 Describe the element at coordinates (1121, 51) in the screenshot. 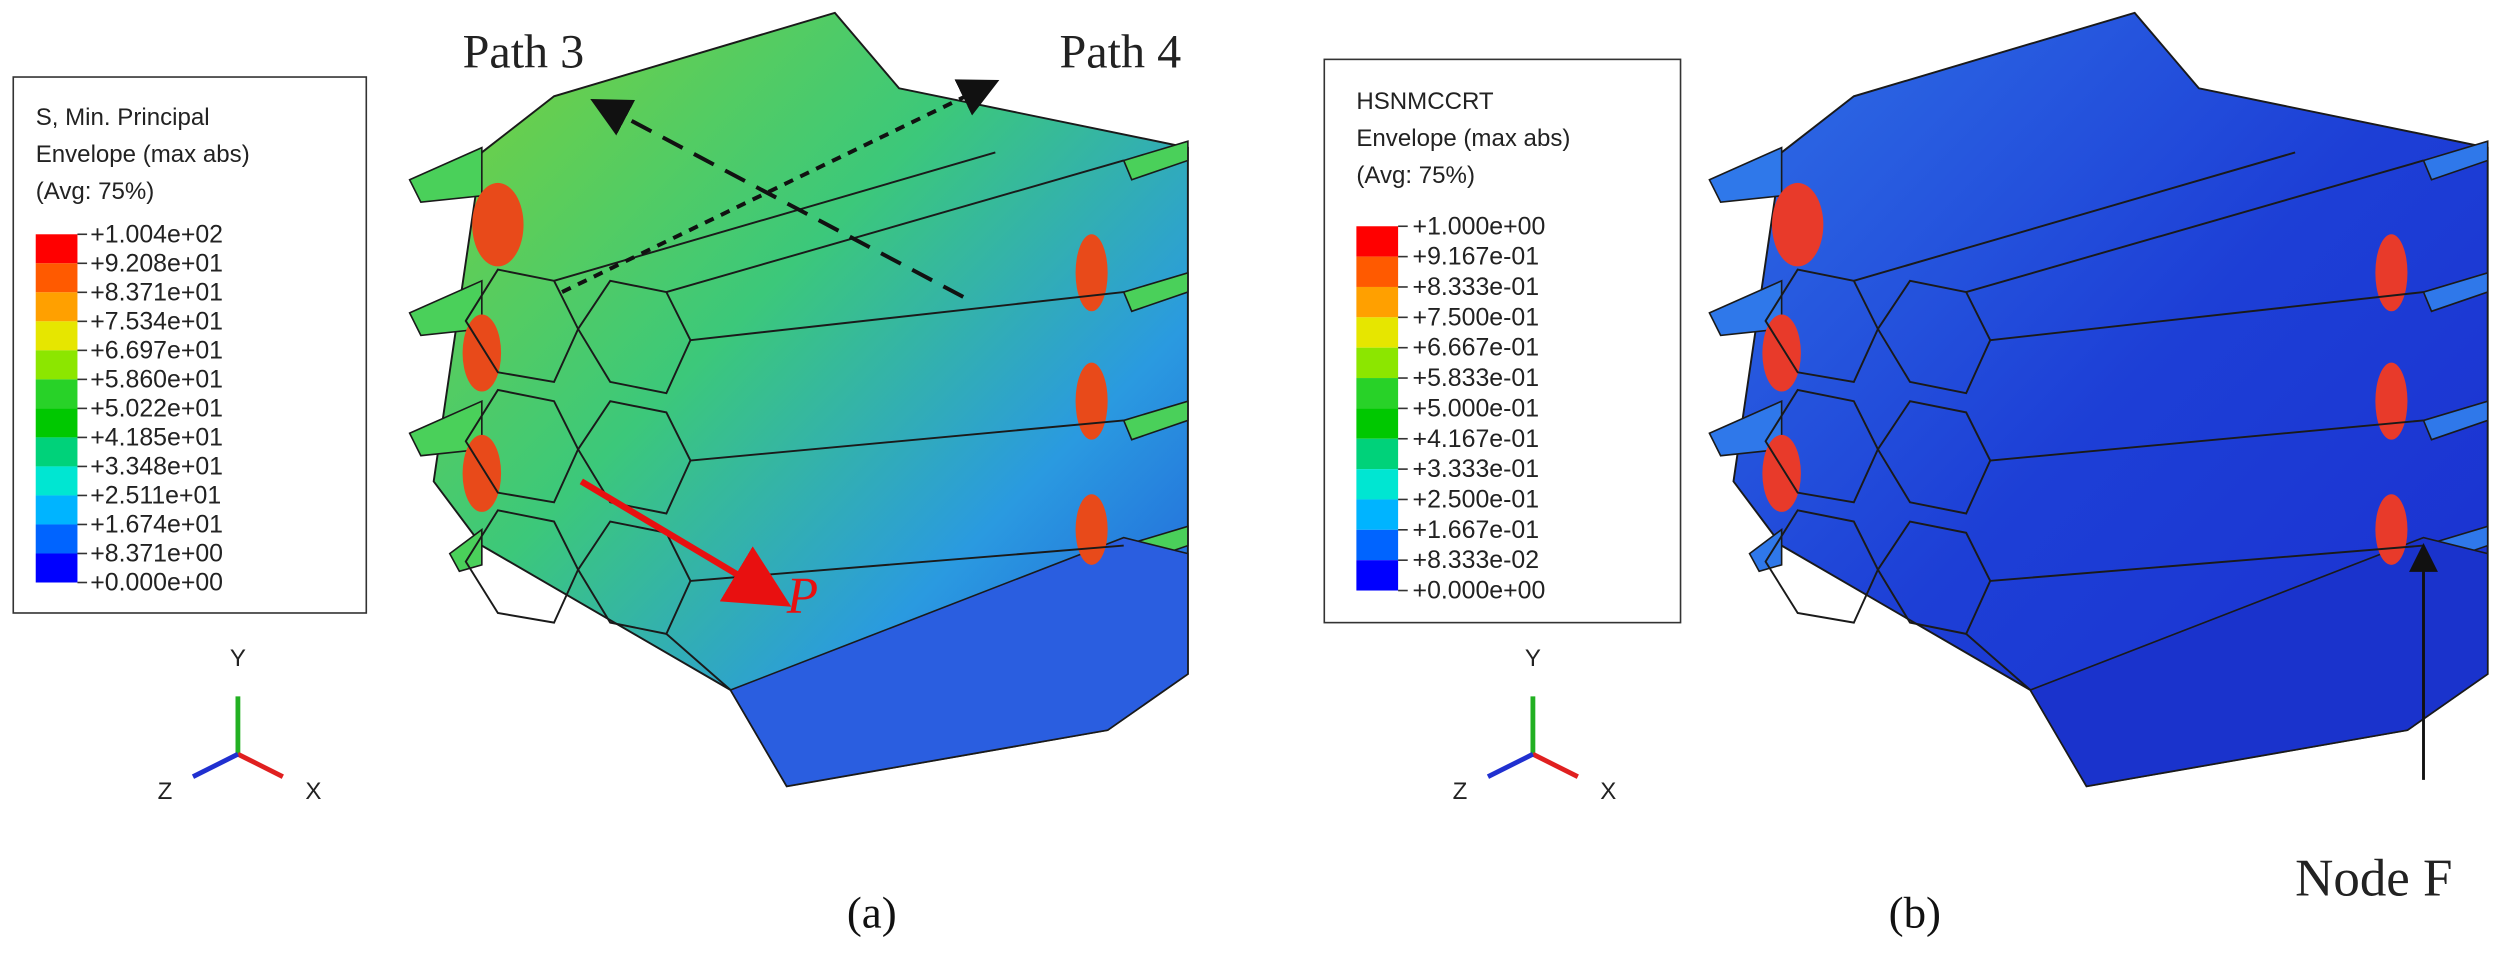

I see `annotation: Path 4` at that location.